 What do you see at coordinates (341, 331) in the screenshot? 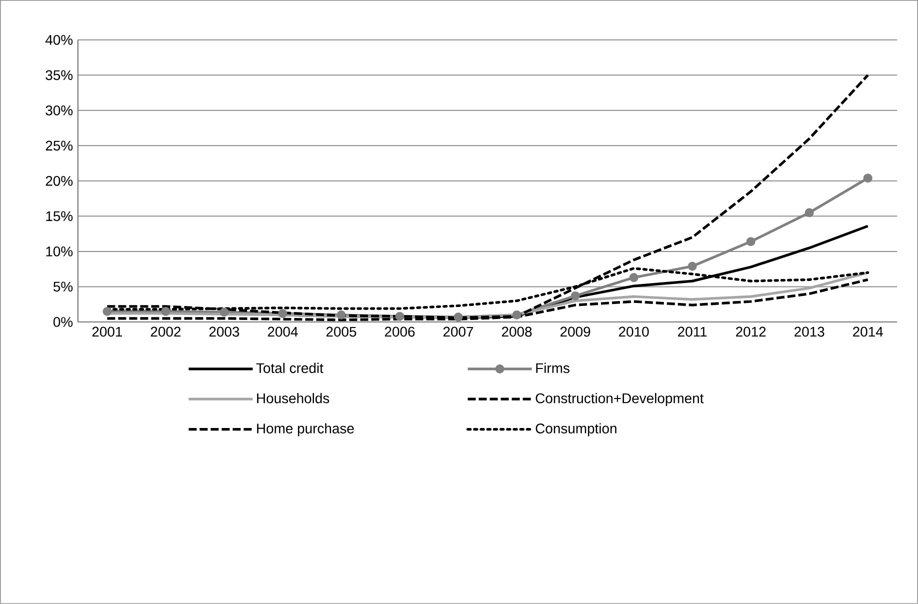
I see `x-tick-label: 2005` at bounding box center [341, 331].